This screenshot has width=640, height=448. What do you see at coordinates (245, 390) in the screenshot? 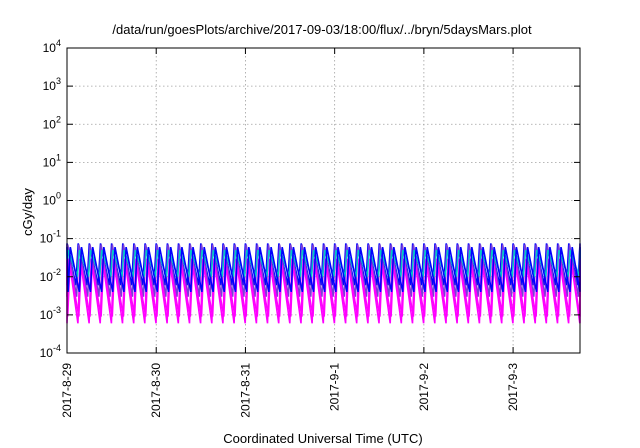
I see `x-tick-label: 2017-8-31` at bounding box center [245, 390].